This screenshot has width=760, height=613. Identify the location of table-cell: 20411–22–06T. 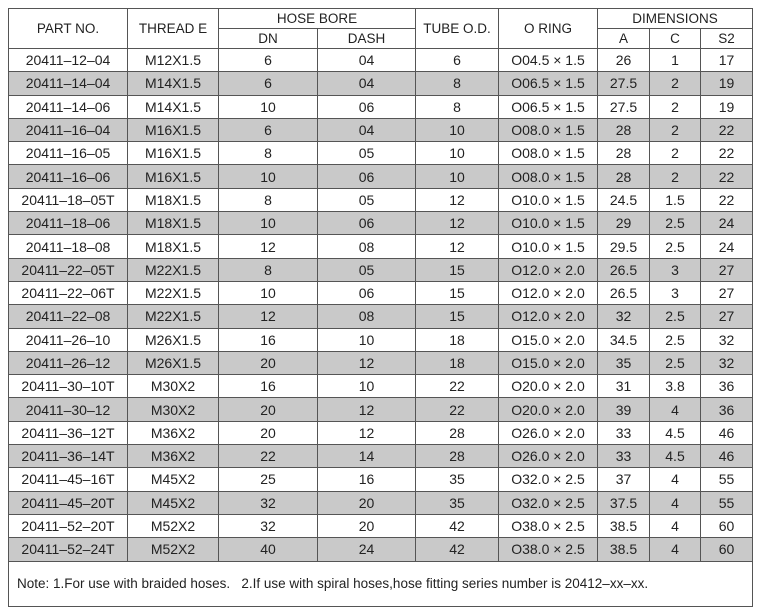
(68, 293).